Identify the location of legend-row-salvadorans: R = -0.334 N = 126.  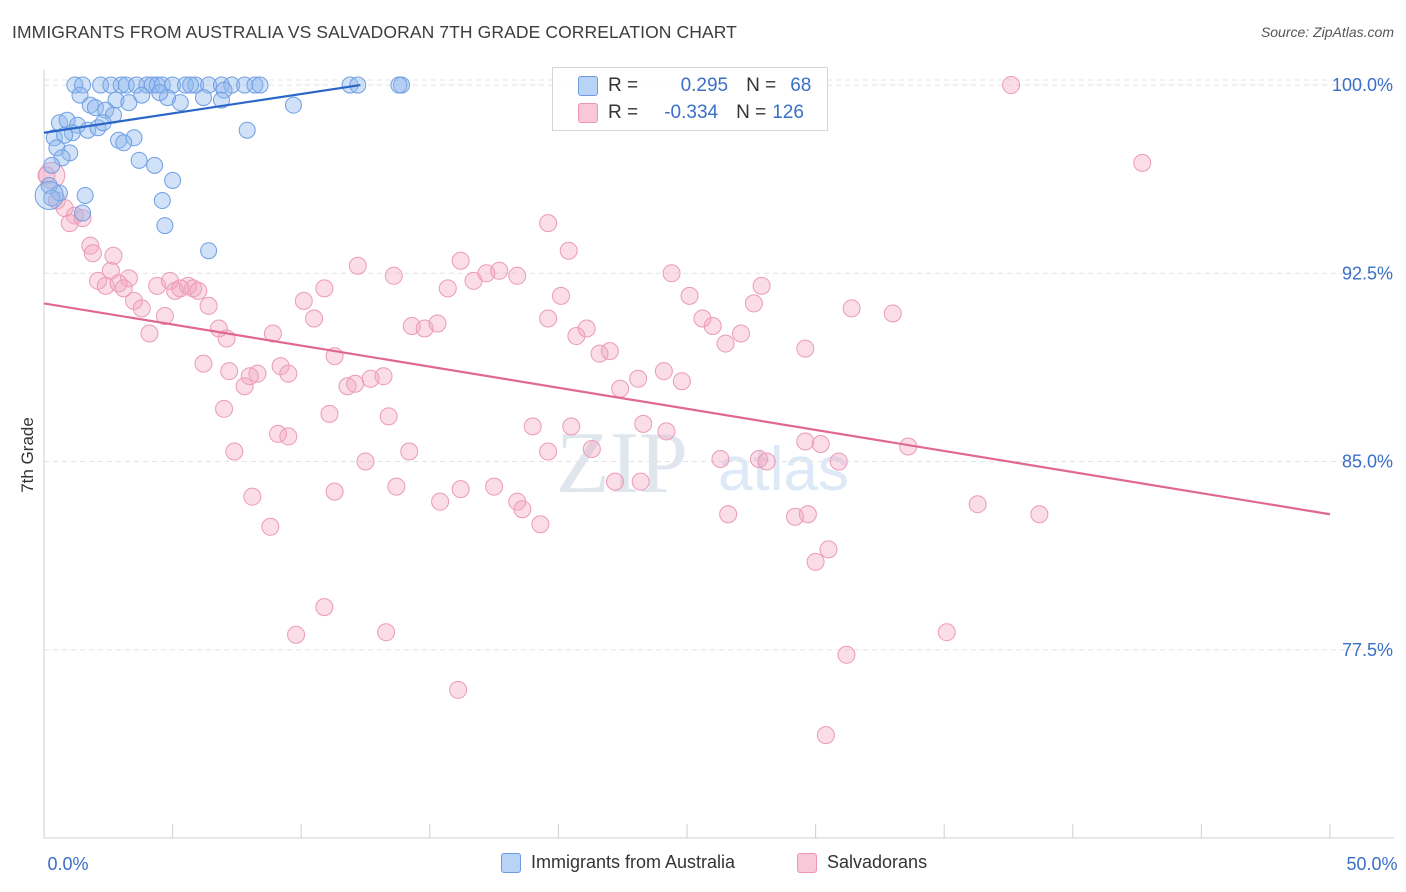
(691, 113).